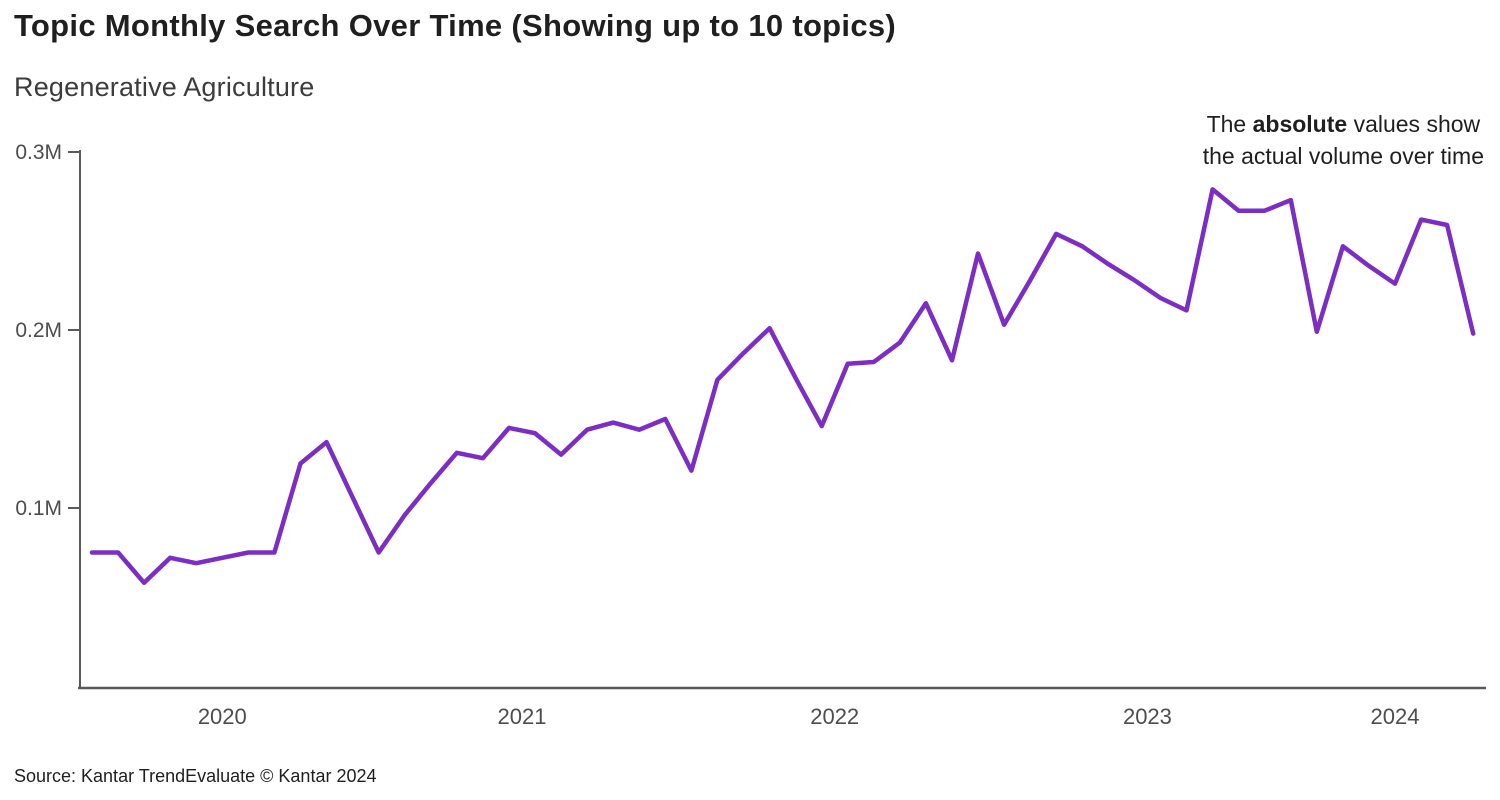 The height and width of the screenshot is (800, 1500). What do you see at coordinates (1395, 716) in the screenshot?
I see `x-tick-label: 2024` at bounding box center [1395, 716].